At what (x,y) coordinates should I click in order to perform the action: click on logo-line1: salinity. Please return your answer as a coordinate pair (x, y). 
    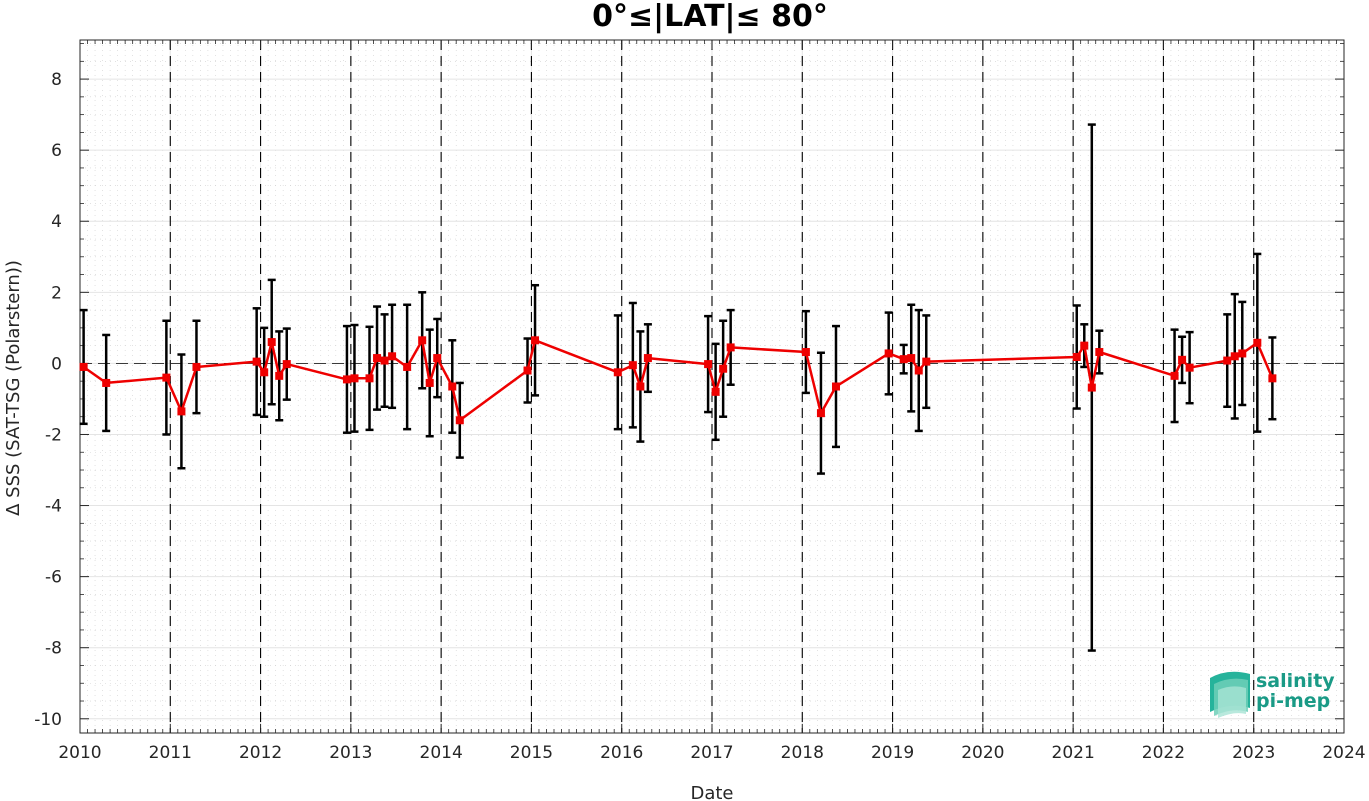
    Looking at the image, I should click on (1295, 681).